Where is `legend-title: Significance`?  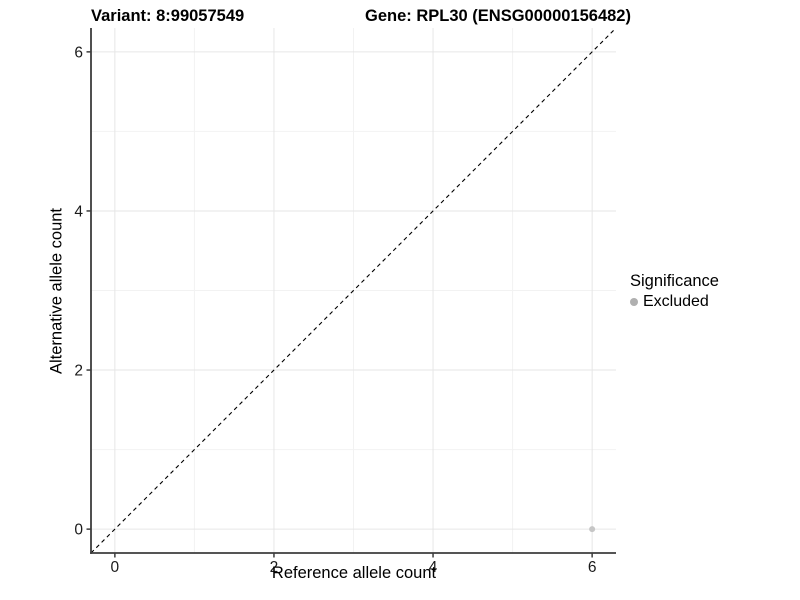
legend-title: Significance is located at coordinates (674, 281).